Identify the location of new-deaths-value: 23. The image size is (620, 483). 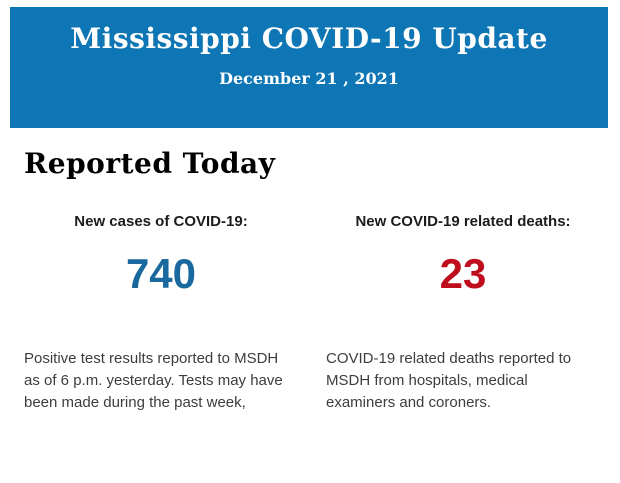
(463, 273).